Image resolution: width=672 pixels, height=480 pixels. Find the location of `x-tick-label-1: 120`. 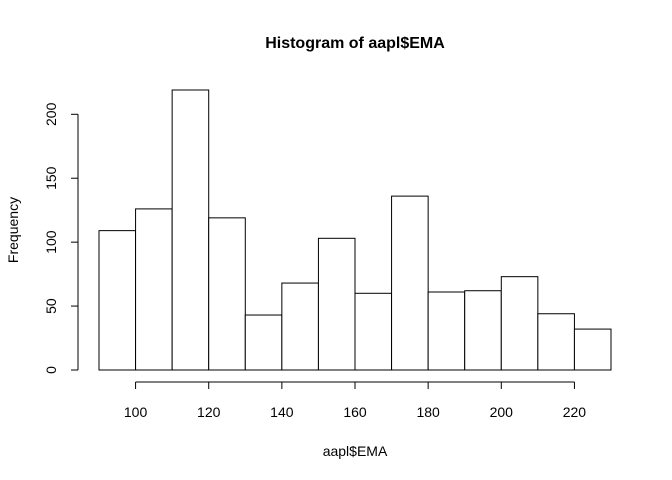

x-tick-label-1: 120 is located at coordinates (209, 412).